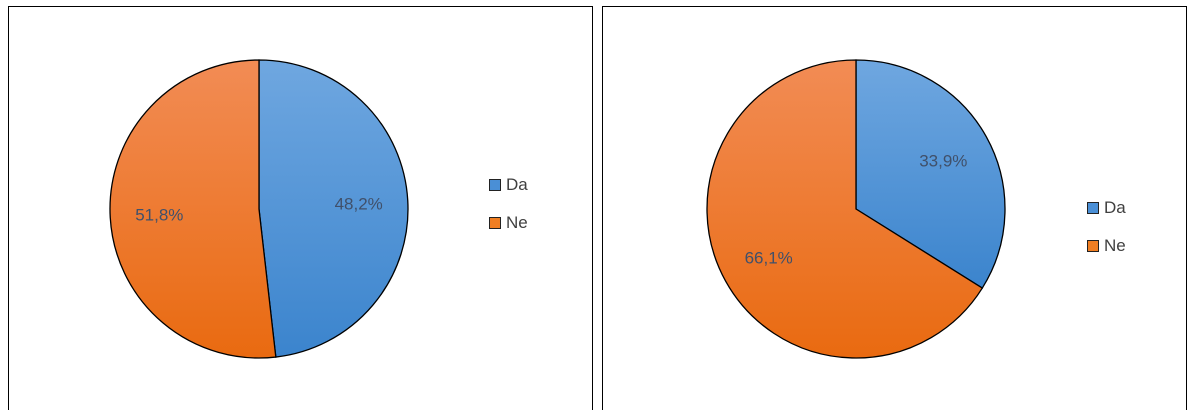 The image size is (1195, 411). What do you see at coordinates (359, 203) in the screenshot?
I see `data-label-da: 48,2%` at bounding box center [359, 203].